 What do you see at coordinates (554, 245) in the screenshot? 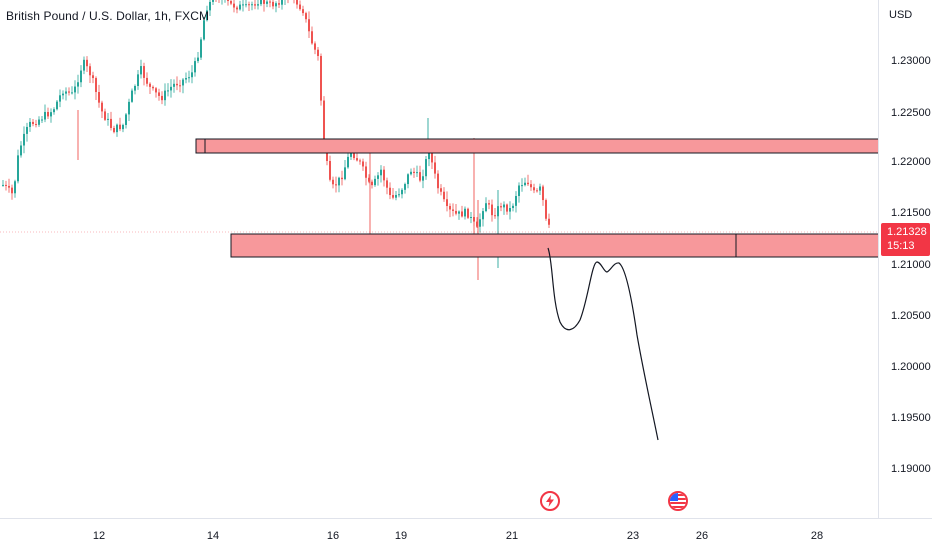
I see `support-zone` at bounding box center [554, 245].